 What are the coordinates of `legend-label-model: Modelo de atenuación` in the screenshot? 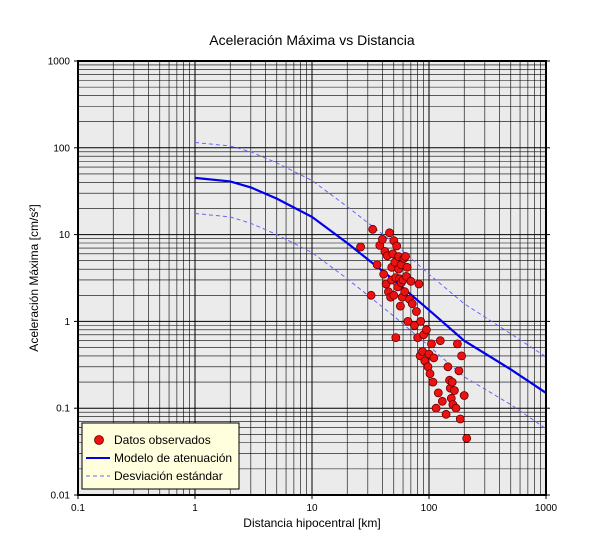 It's located at (173, 458).